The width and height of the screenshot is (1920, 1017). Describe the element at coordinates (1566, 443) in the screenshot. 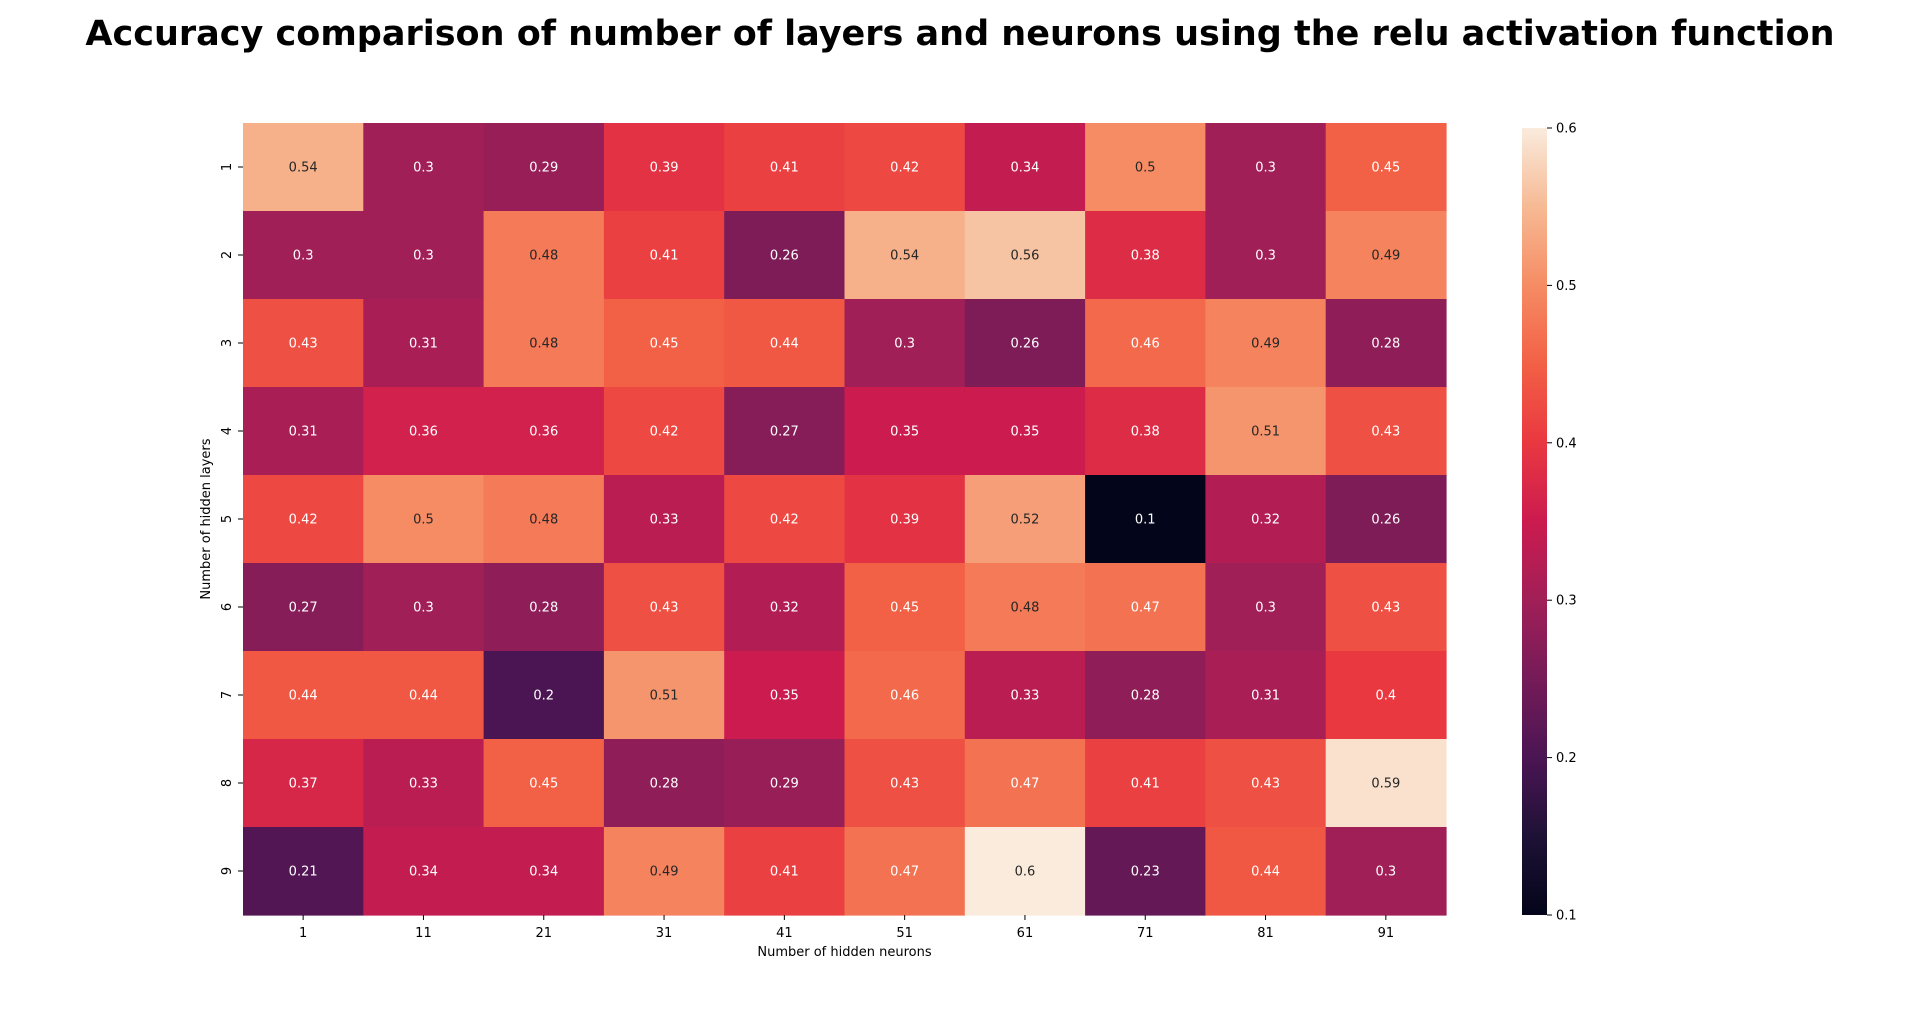

I see `colorbar-tick-label: 0.4` at that location.